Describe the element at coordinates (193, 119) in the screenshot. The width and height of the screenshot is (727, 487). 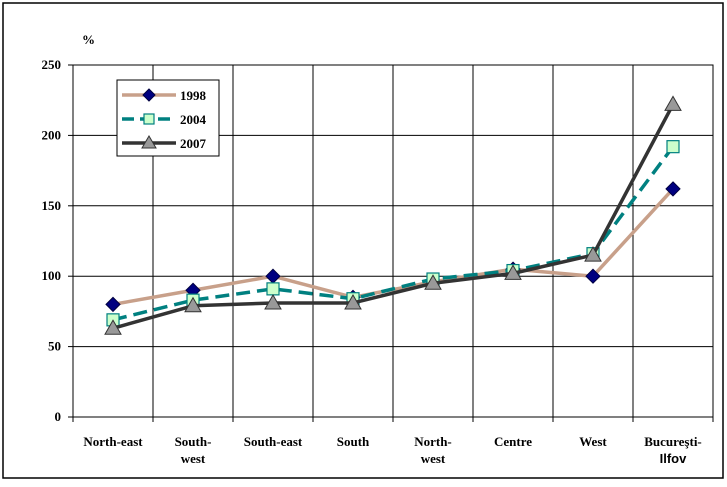
I see `legend-label: 2004` at that location.